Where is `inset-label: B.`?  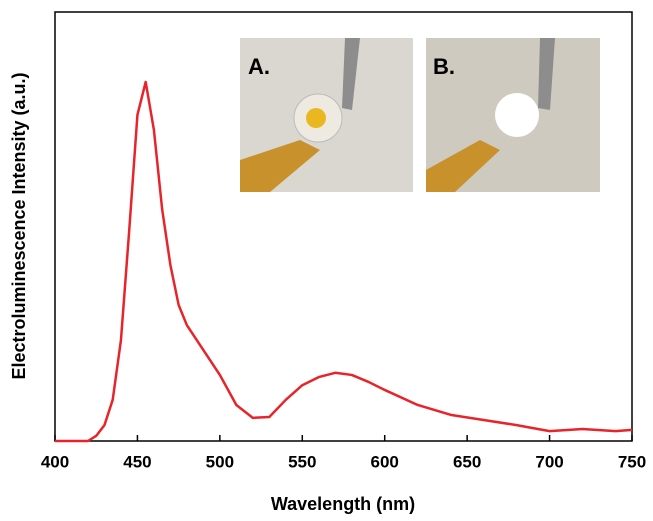 inset-label: B. is located at coordinates (444, 66).